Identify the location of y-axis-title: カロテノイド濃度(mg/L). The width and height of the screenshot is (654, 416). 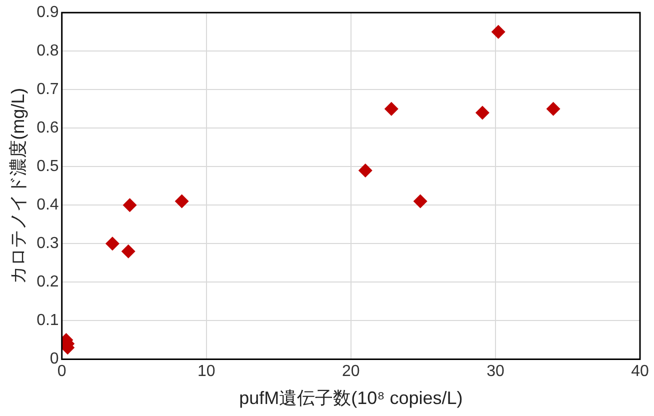
(18, 186).